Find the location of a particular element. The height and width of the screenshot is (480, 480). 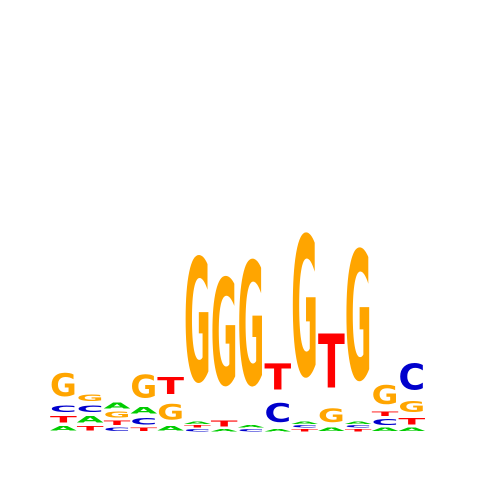

logo-column-8: CAG is located at coordinates (251, 329).